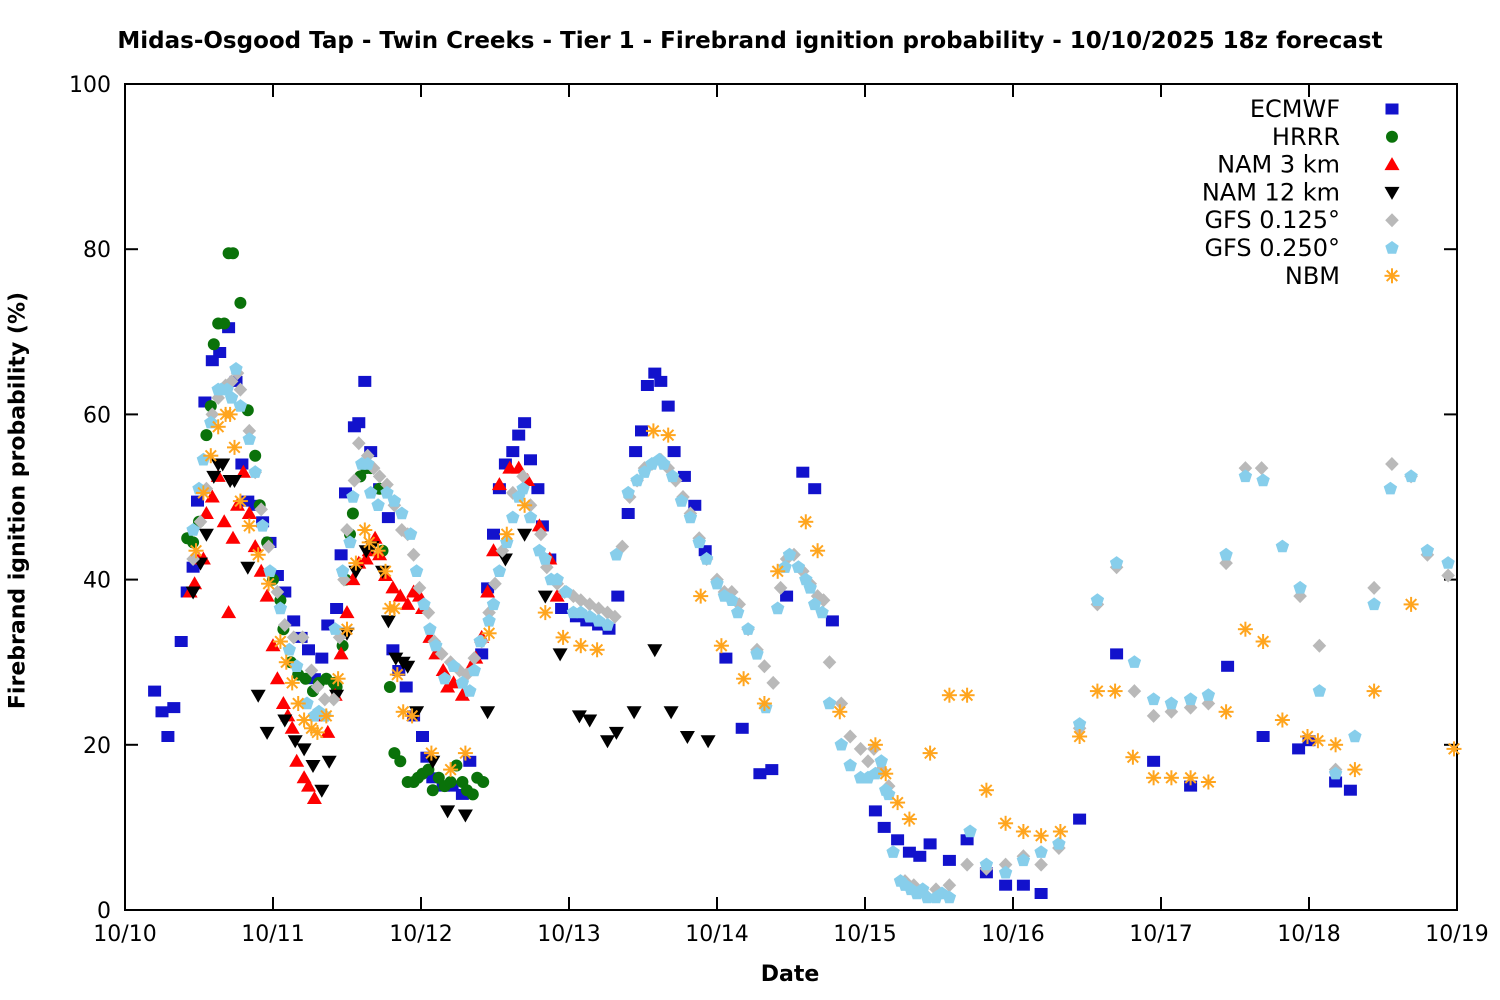  I want to click on y-tick-label: 40, so click(97, 581).